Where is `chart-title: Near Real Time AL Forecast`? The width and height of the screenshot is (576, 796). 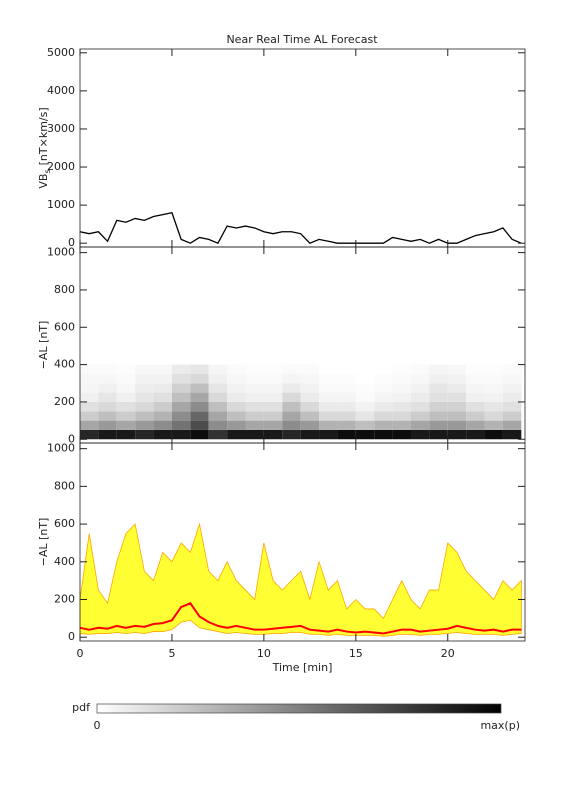
chart-title: Near Real Time AL Forecast is located at coordinates (302, 39).